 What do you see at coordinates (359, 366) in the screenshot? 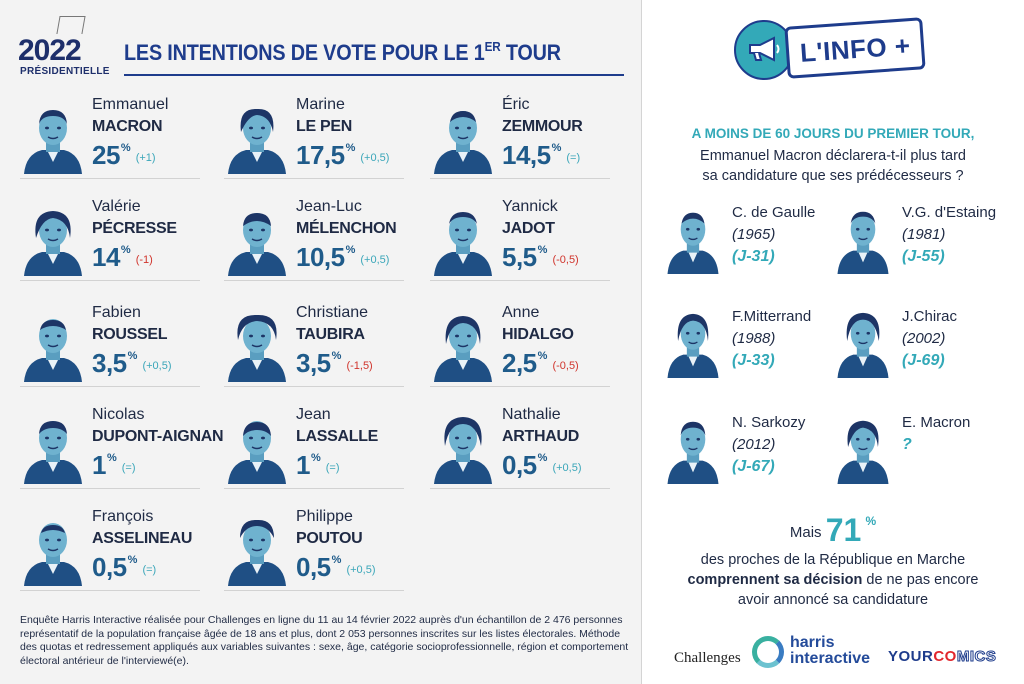
I see `score-change: (-1,5)` at bounding box center [359, 366].